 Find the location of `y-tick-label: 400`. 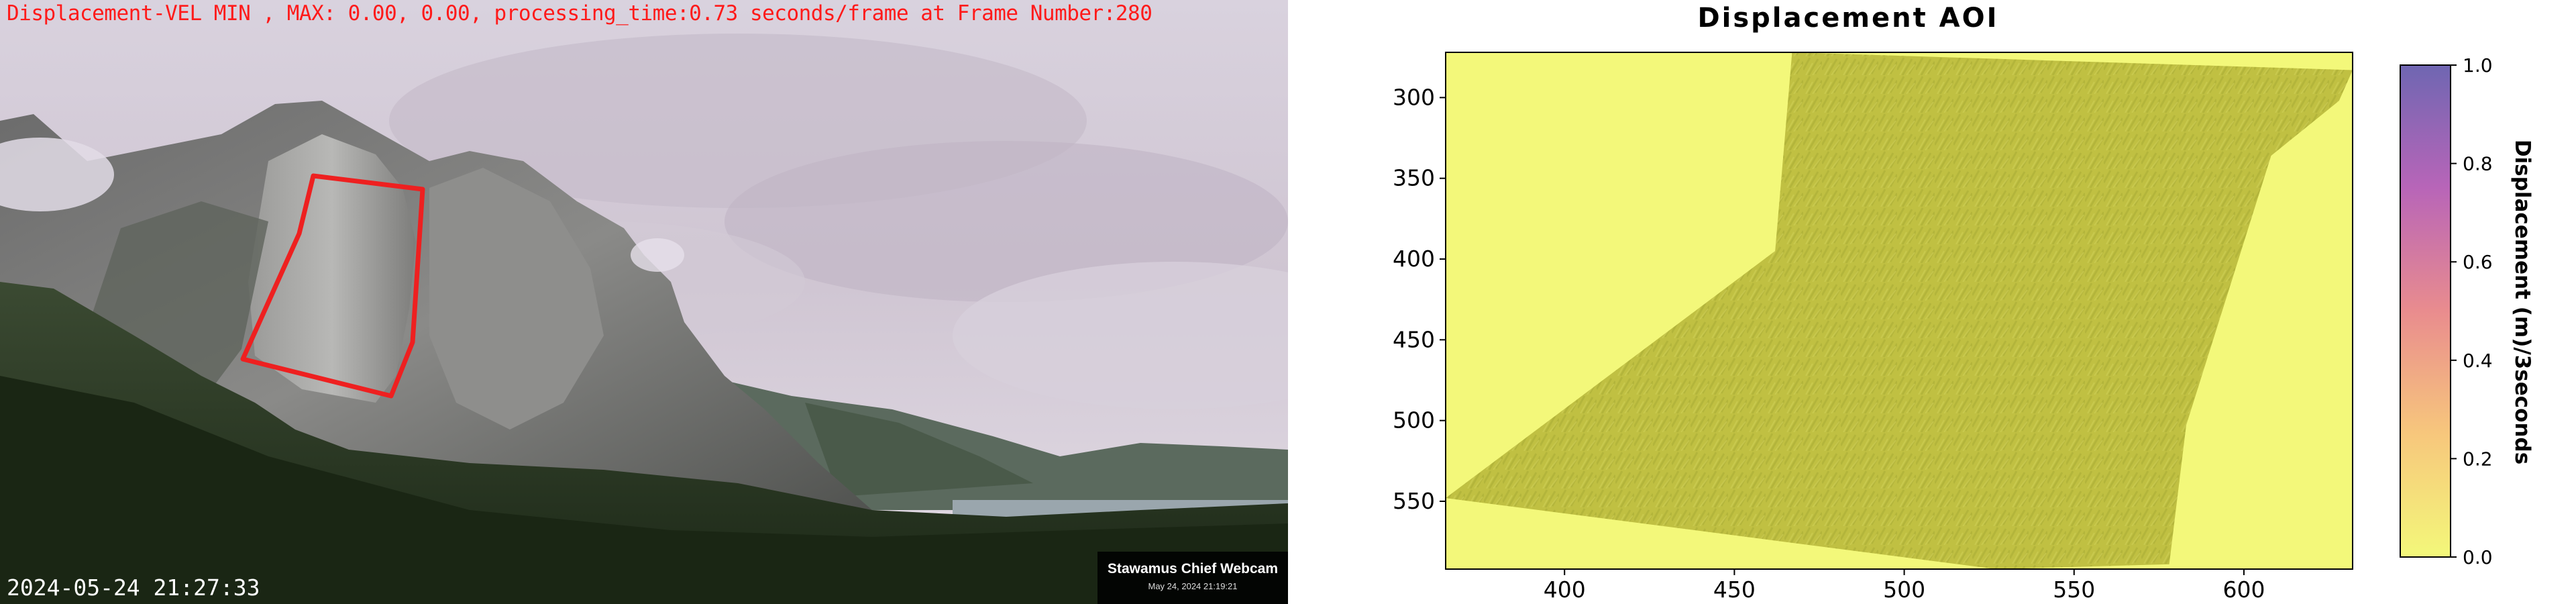

y-tick-label: 400 is located at coordinates (1414, 259).